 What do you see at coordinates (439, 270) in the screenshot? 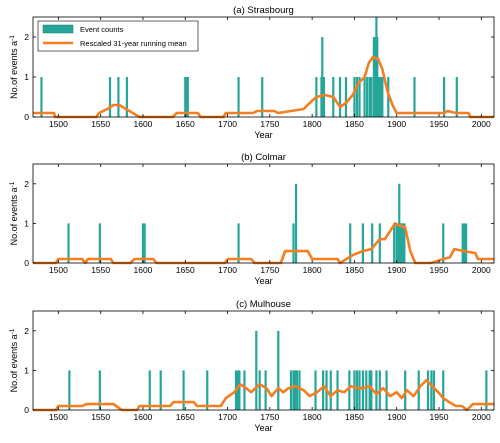
I see `x-tick-label: 1950` at bounding box center [439, 270].